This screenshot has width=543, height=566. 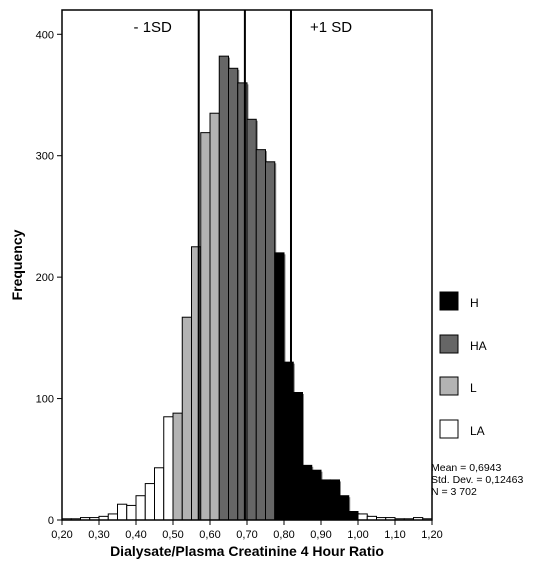 I want to click on legend-swatch-ha, so click(x=449, y=344).